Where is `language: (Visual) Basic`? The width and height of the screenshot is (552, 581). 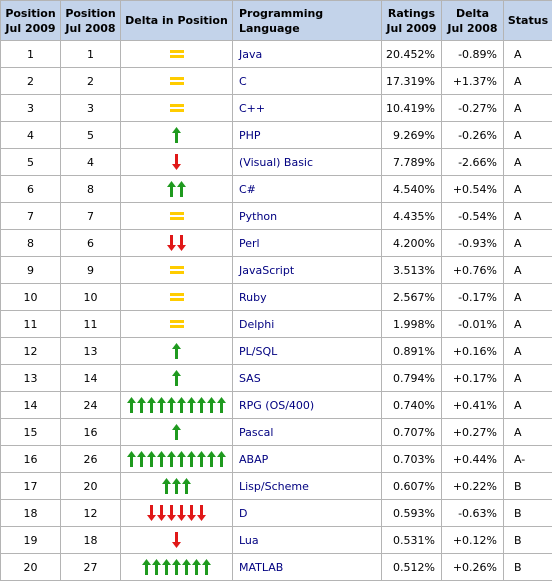
language: (Visual) Basic is located at coordinates (307, 162).